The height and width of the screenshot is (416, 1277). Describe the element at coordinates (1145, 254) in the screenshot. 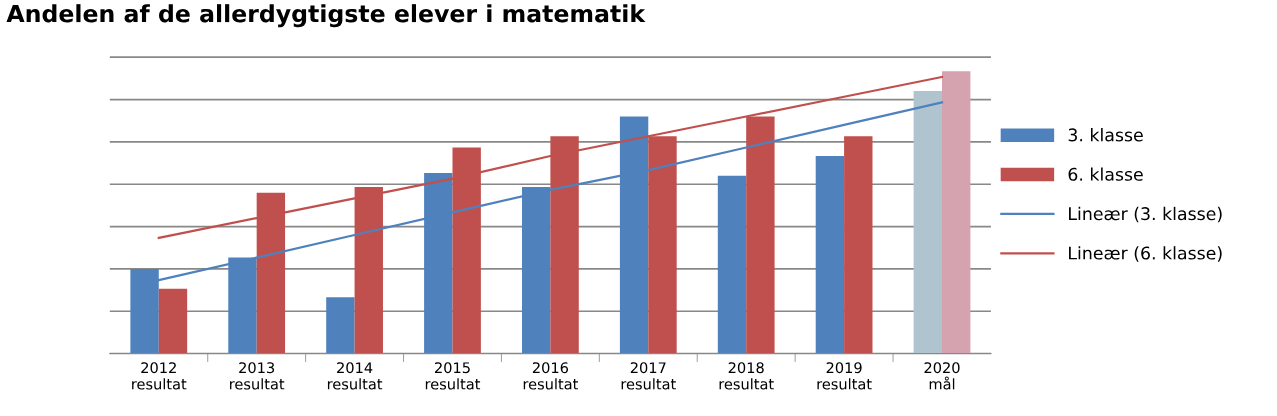

I see `legend-label: Lineær (6. klasse)` at that location.